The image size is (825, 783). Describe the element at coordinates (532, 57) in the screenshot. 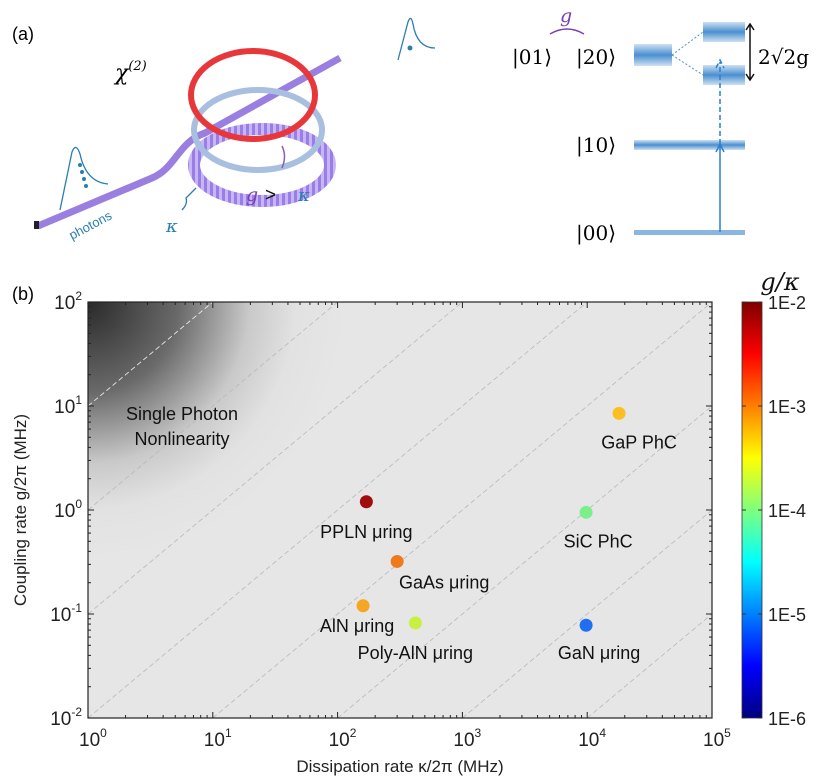

I see `state-01: |01⟩` at that location.